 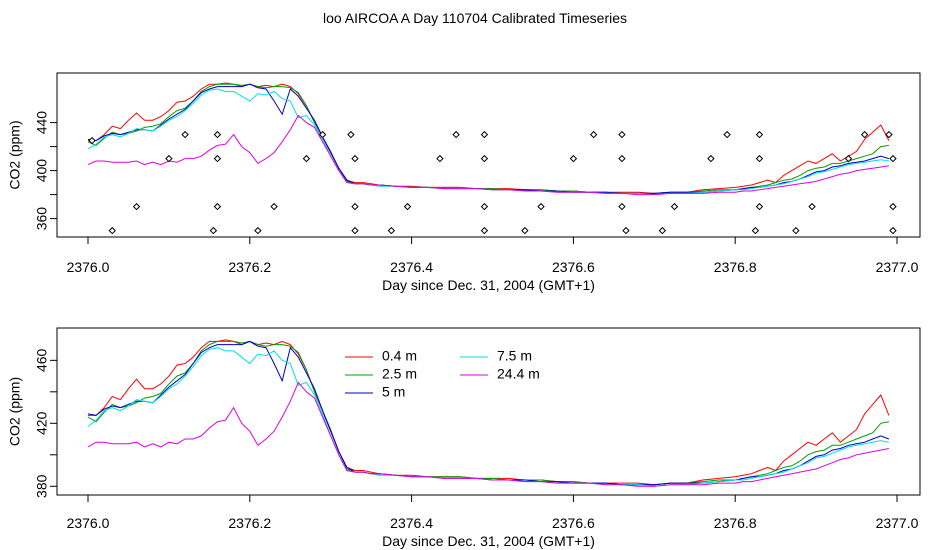 I want to click on legend-label: 24.4 m, so click(x=518, y=374).